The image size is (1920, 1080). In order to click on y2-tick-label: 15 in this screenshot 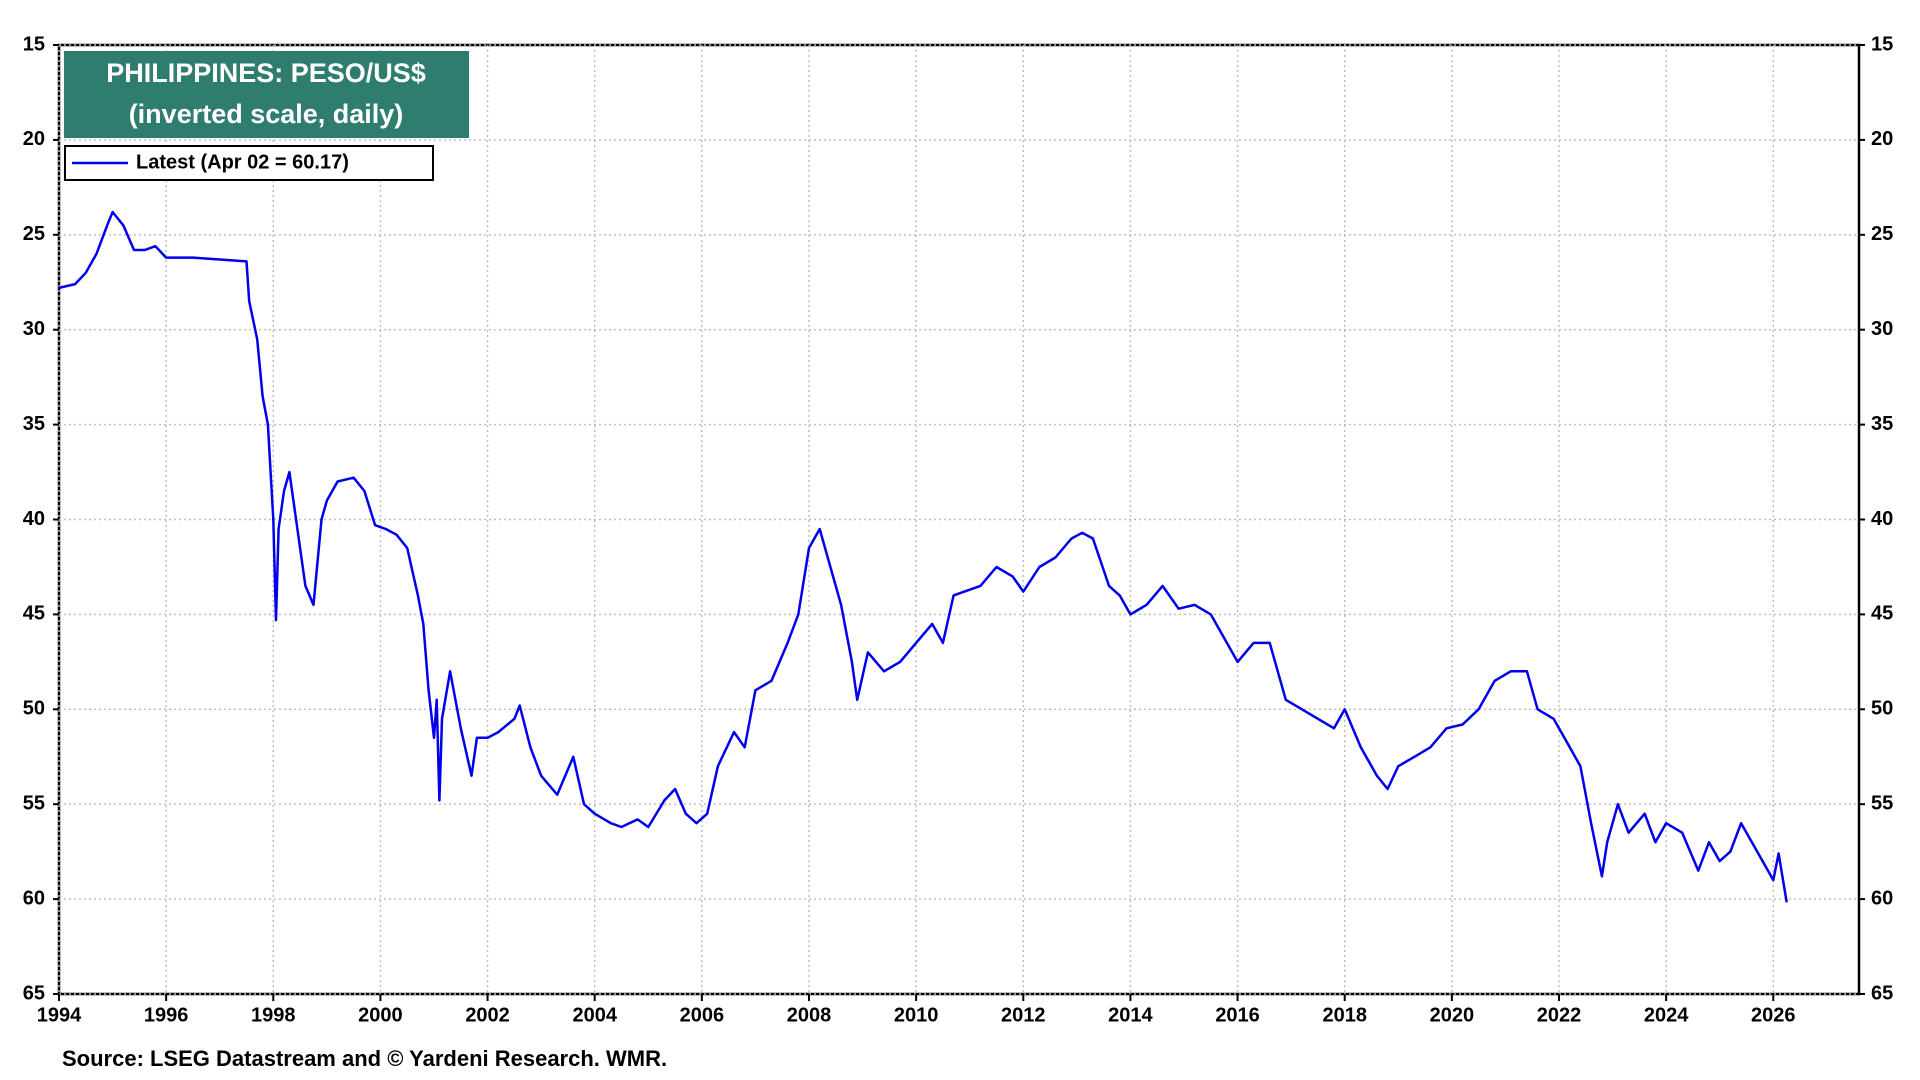, I will do `click(1882, 44)`.